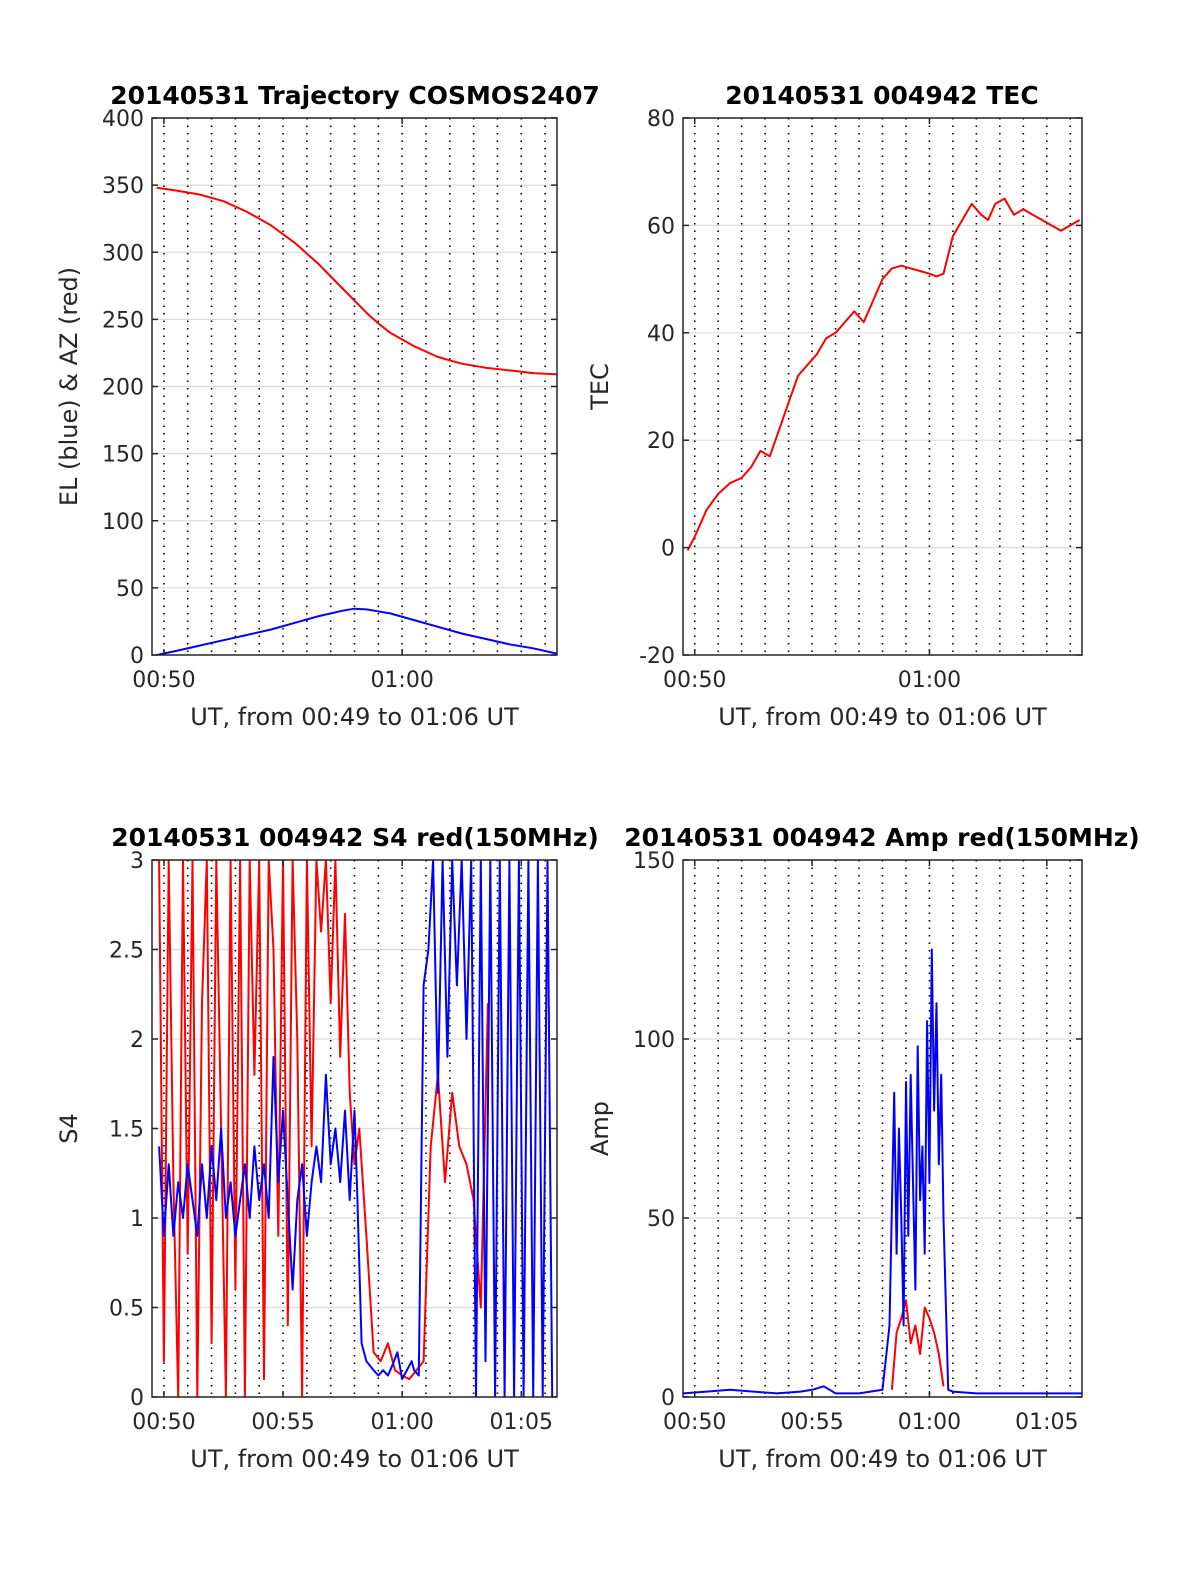 This screenshot has width=1200, height=1575. I want to click on y-tick-label: 3, so click(137, 861).